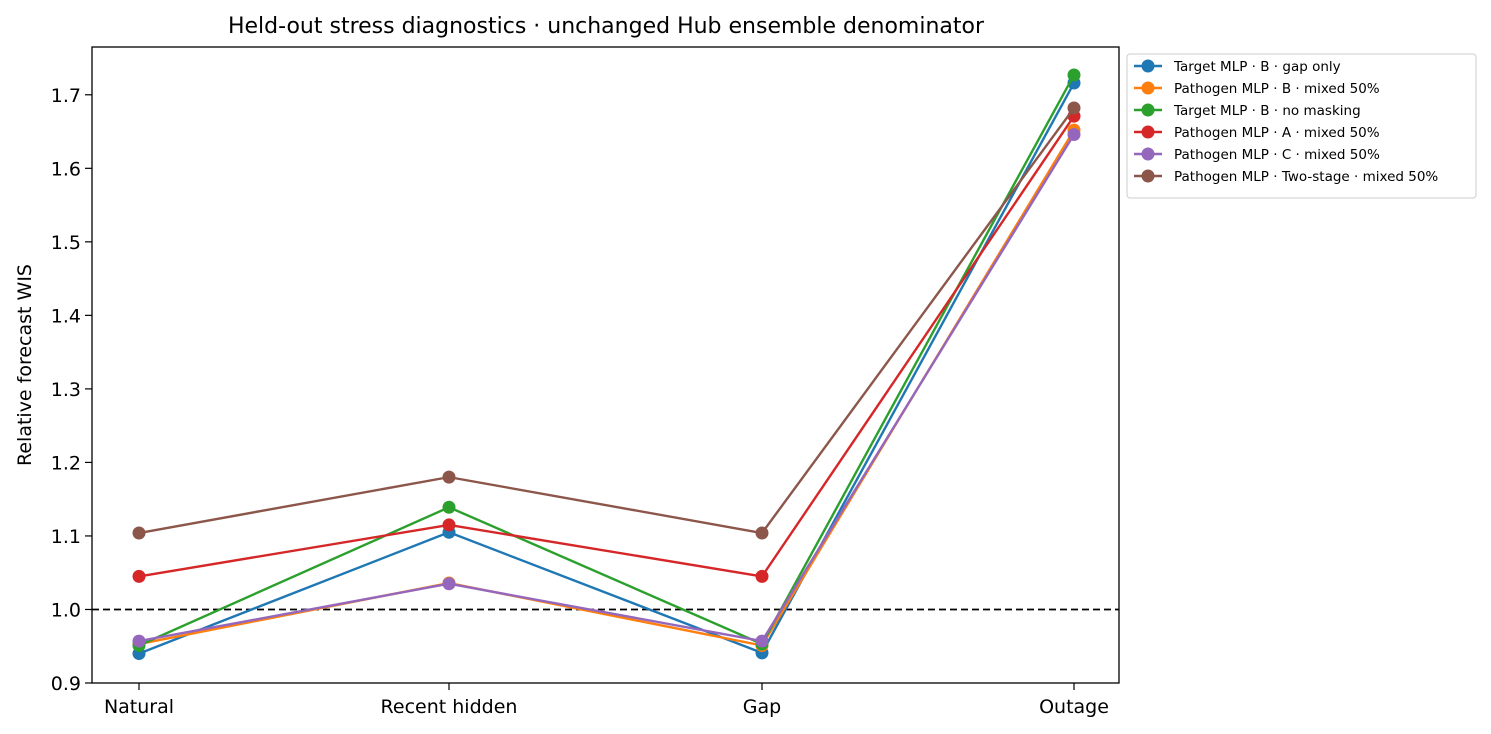 The height and width of the screenshot is (734, 1491). What do you see at coordinates (66, 463) in the screenshot?
I see `y-tick-label: 1.2` at bounding box center [66, 463].